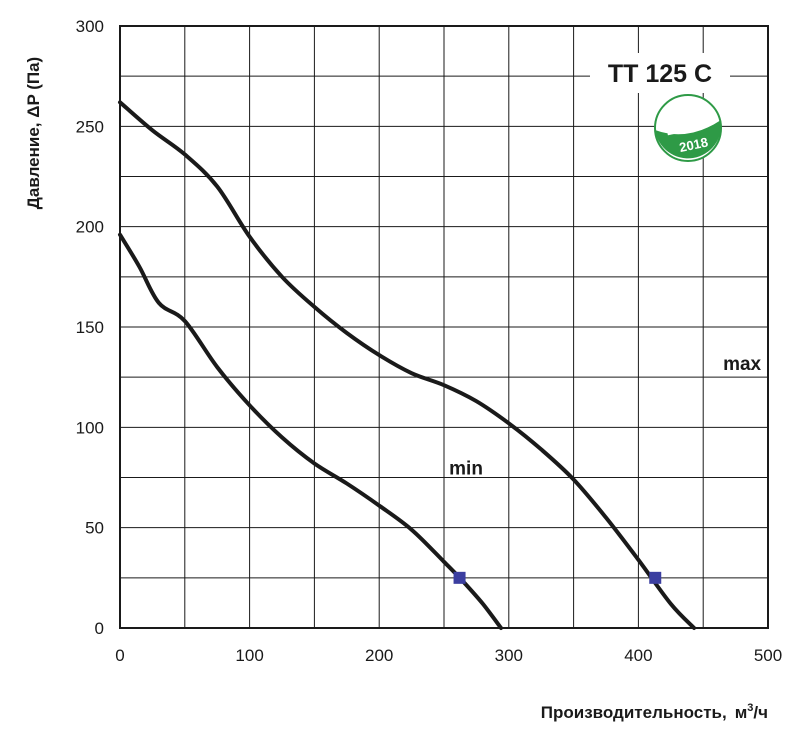 Image resolution: width=788 pixels, height=729 pixels. What do you see at coordinates (249, 655) in the screenshot?
I see `x-tick-label: 100` at bounding box center [249, 655].